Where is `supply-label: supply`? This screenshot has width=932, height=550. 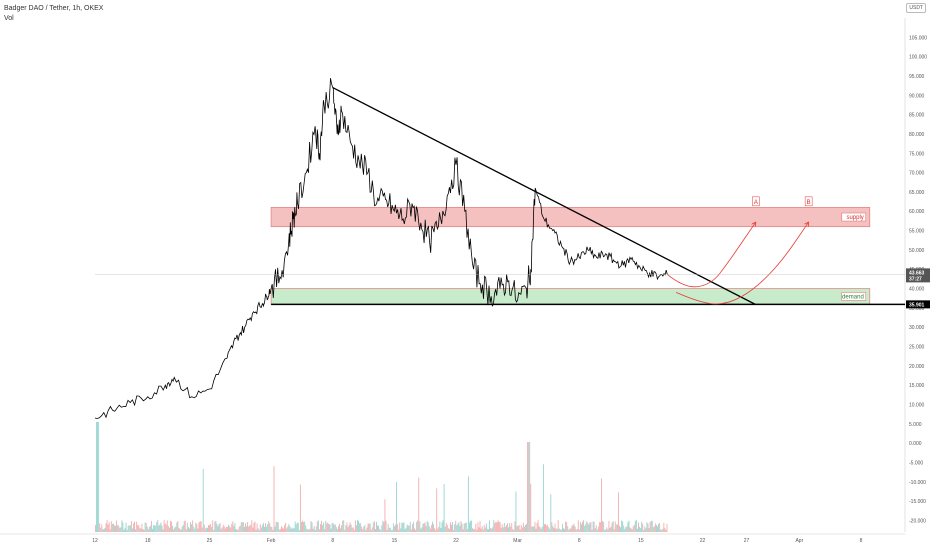
supply-label: supply is located at coordinates (854, 218).